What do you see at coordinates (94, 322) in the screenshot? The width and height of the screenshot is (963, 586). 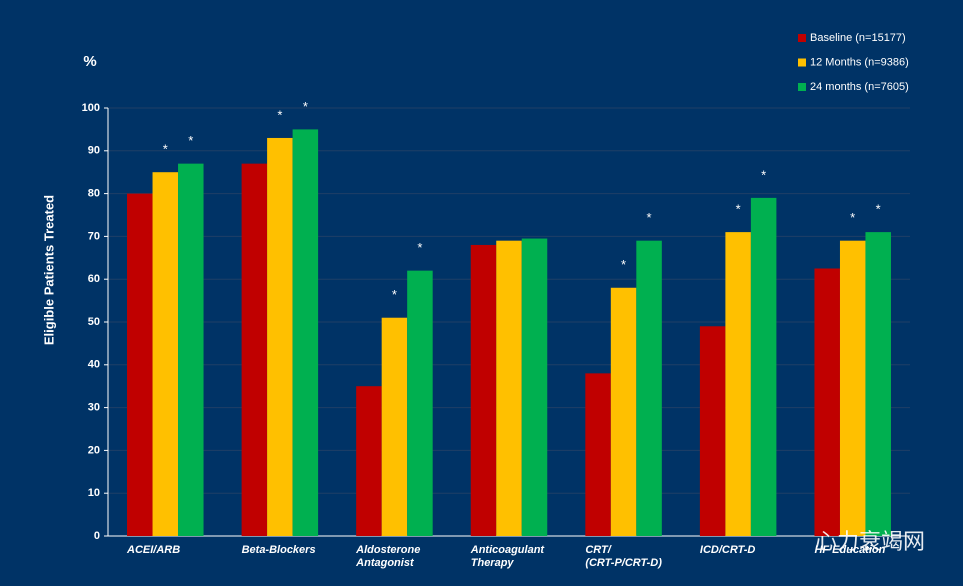 I see `y-tick-label: 50` at bounding box center [94, 322].